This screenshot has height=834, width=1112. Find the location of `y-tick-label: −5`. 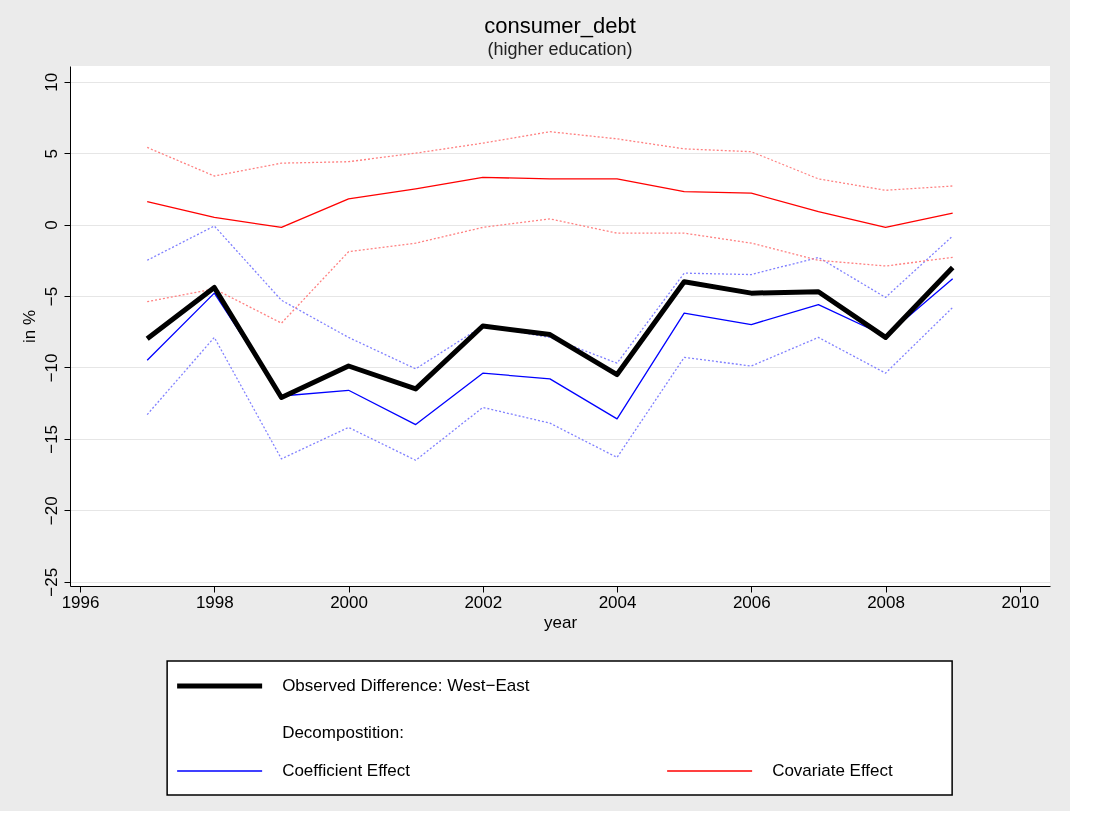

y-tick-label: −5 is located at coordinates (51, 296).